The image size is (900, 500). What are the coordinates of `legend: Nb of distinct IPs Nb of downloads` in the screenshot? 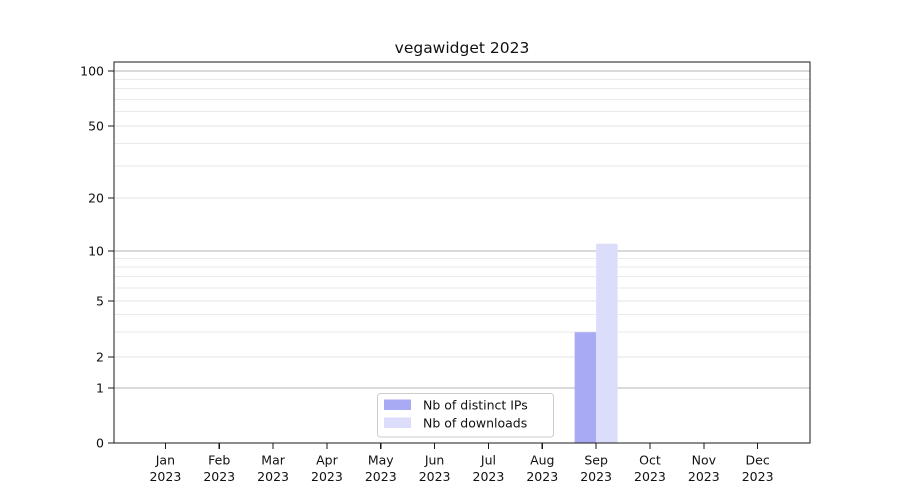 It's located at (465, 415).